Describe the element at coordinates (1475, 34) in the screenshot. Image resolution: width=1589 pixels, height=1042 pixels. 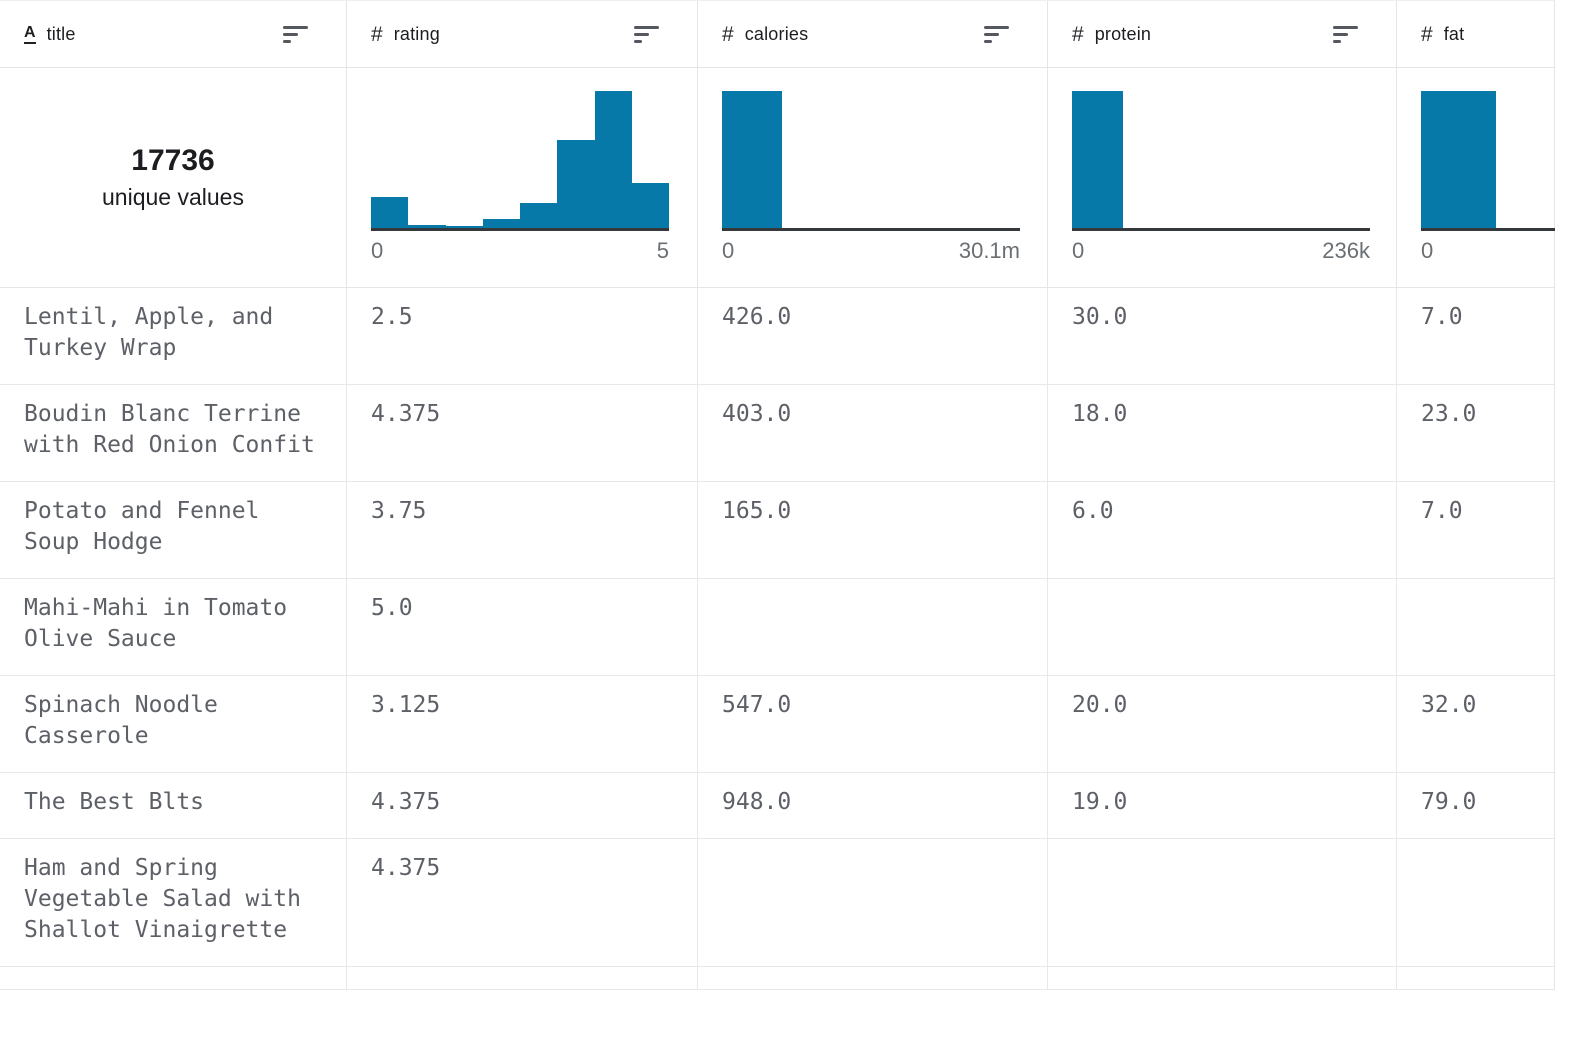
I see `column-header-fat: # fat` at that location.